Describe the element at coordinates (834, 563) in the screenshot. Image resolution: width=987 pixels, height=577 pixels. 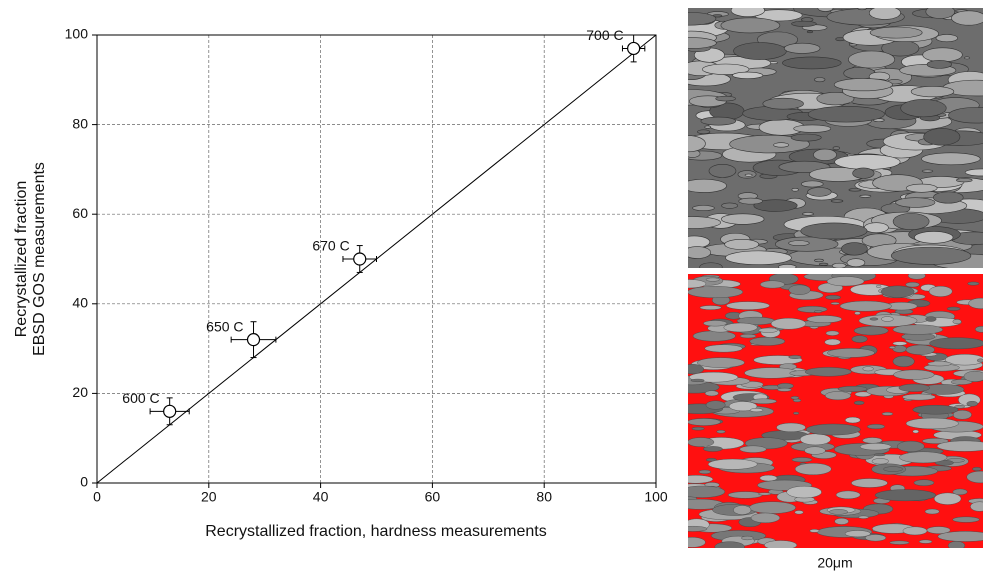
I see `scale-bar-label: 20μm` at that location.